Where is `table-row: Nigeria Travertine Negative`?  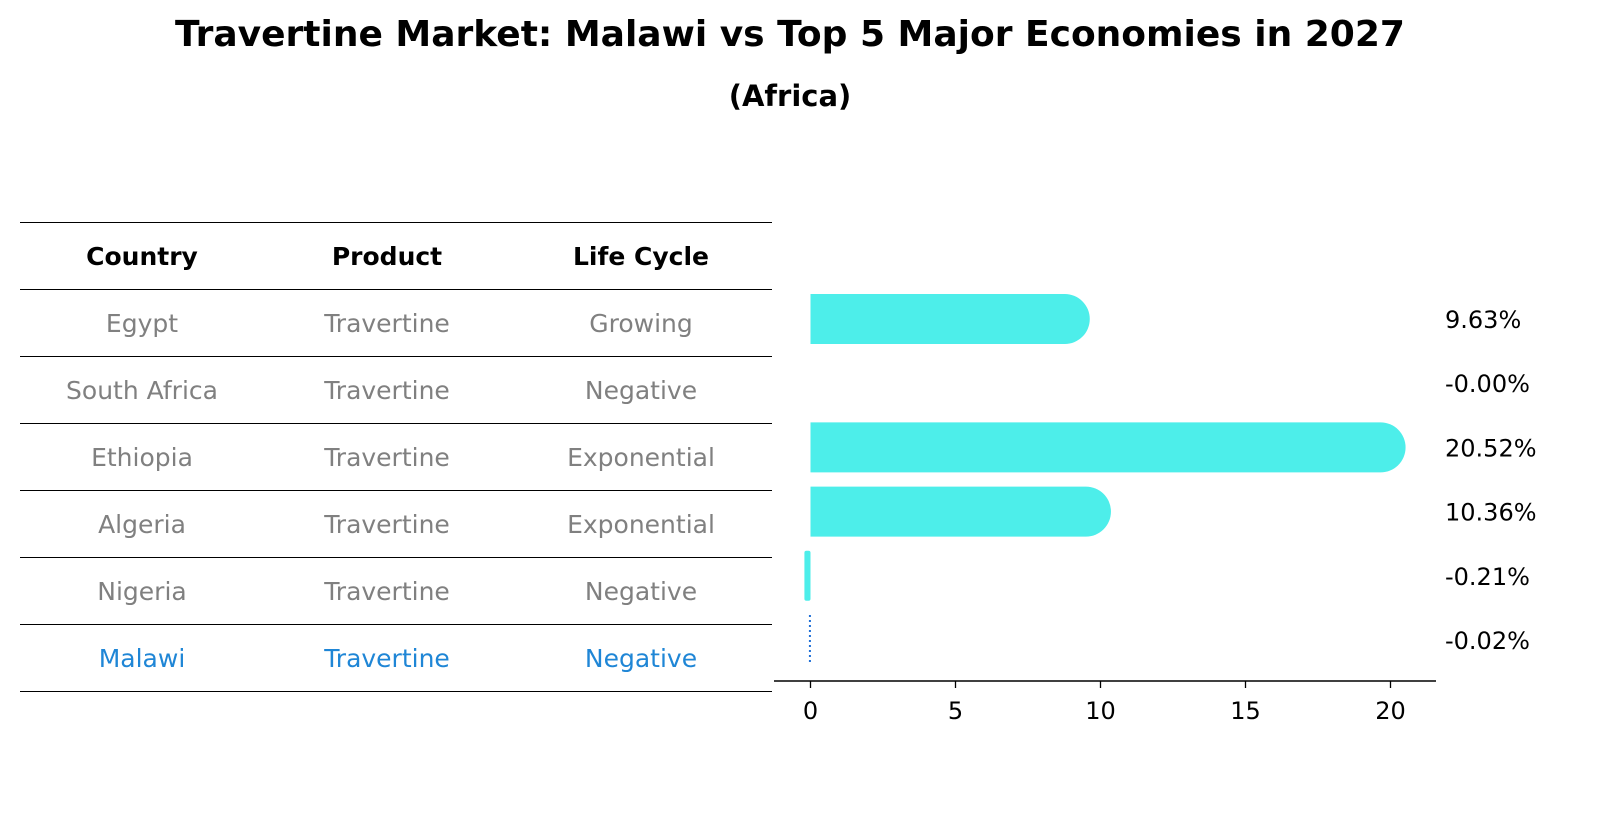
table-row: Nigeria Travertine Negative is located at coordinates (396, 591).